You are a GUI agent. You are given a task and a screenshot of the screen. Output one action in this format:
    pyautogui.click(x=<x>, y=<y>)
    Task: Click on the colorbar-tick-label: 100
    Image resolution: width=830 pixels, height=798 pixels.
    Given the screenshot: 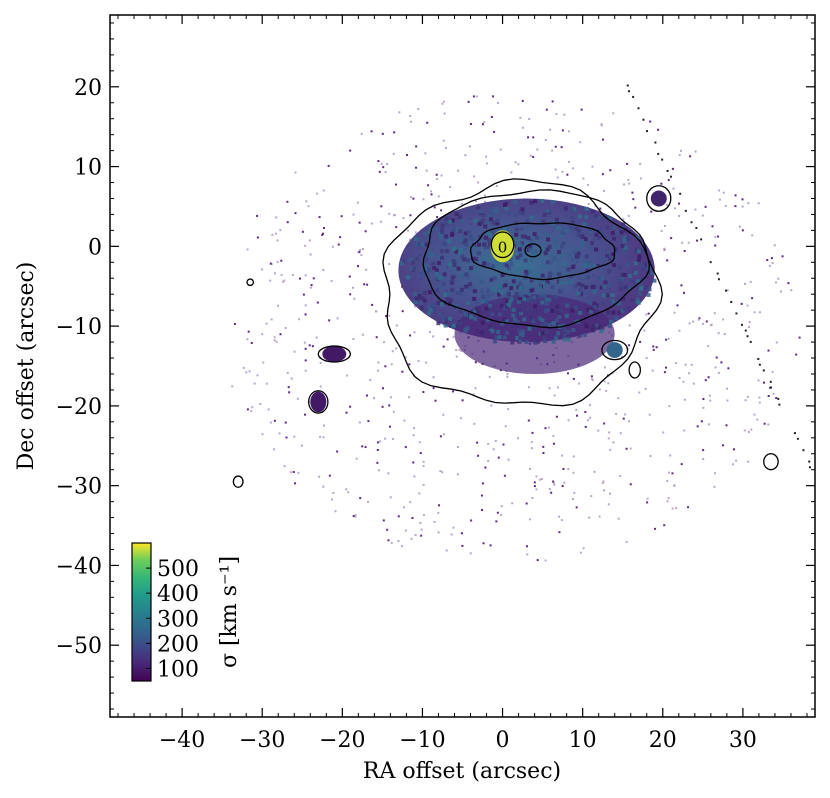 What is the action you would take?
    pyautogui.click(x=178, y=669)
    